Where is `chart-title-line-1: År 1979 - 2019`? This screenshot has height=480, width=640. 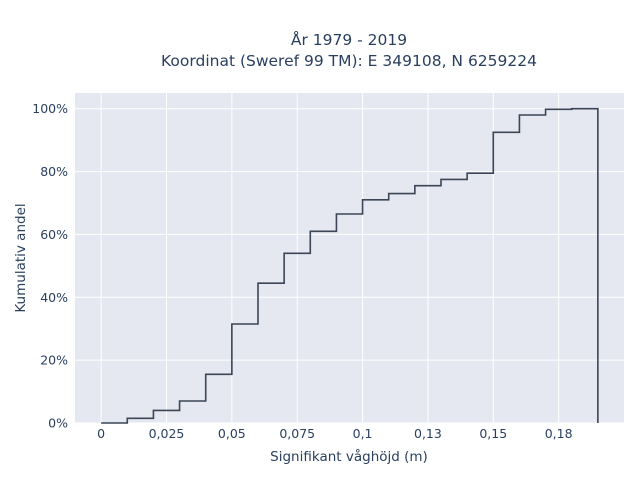 chart-title-line-1: År 1979 - 2019 is located at coordinates (349, 39).